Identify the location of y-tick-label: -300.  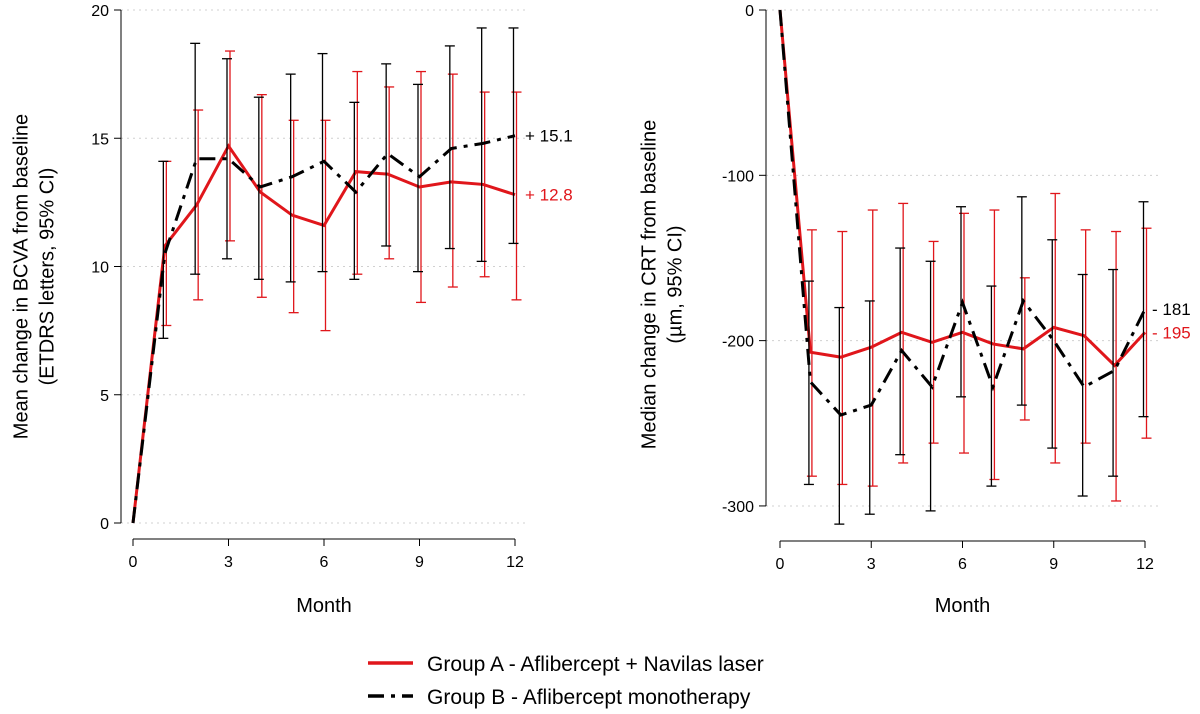
(738, 507).